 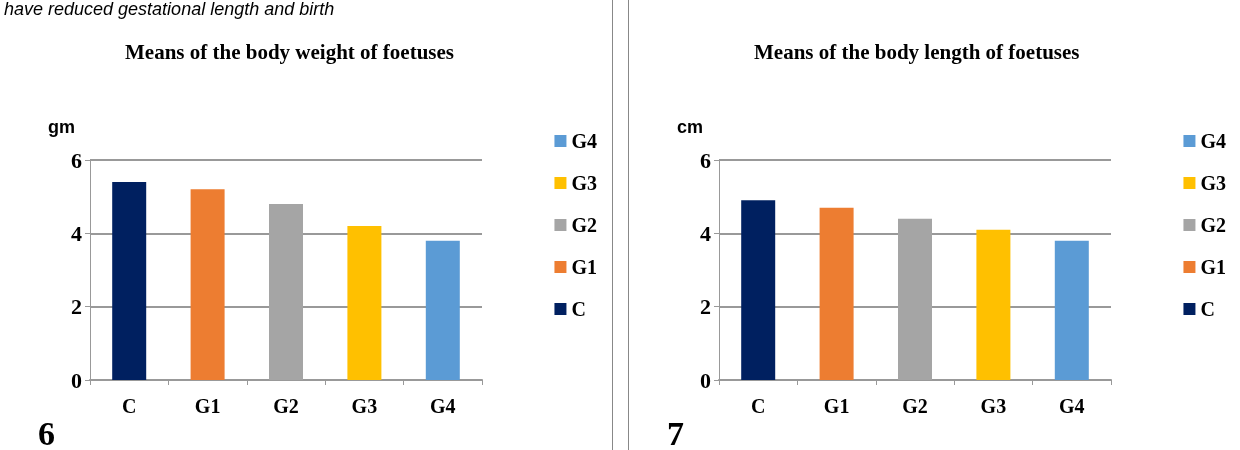 I want to click on text: 7, so click(x=675, y=432).